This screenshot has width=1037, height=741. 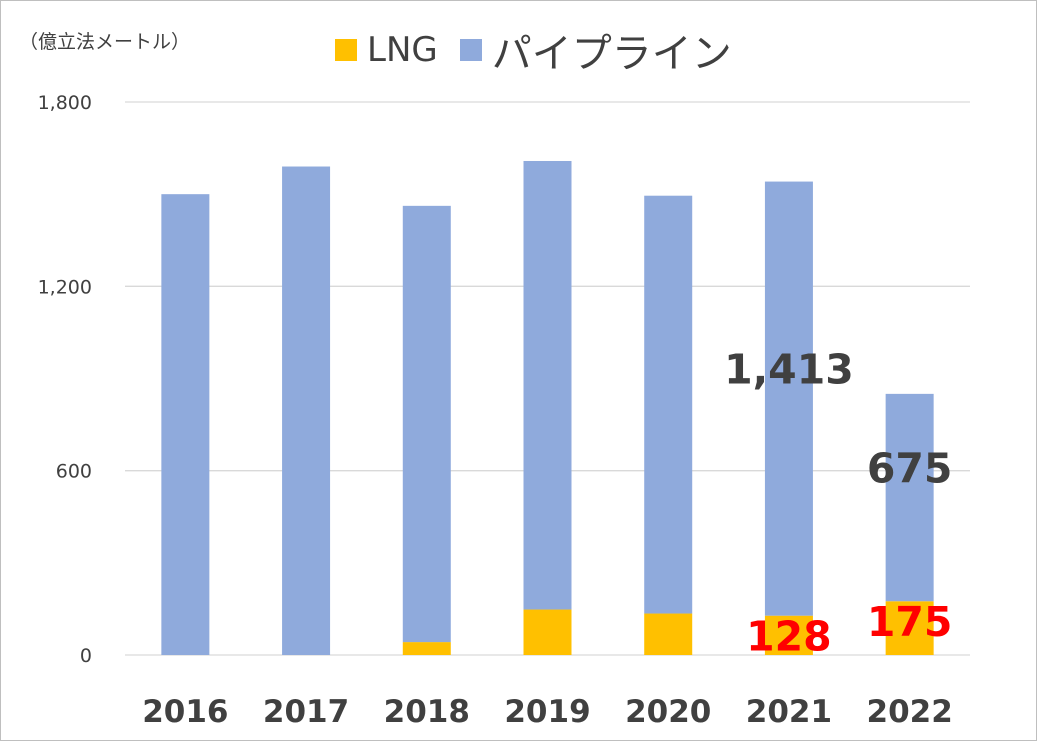 I want to click on data-label: 128, so click(x=789, y=637).